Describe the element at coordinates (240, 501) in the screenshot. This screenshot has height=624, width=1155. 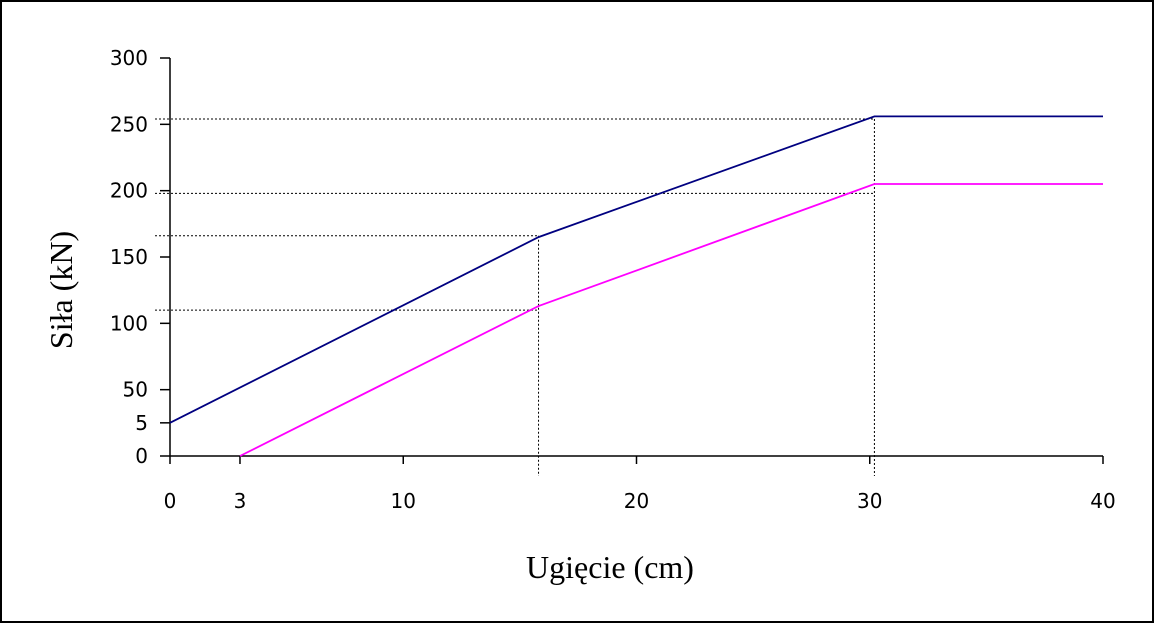
I see `x-tick-label: 3` at that location.